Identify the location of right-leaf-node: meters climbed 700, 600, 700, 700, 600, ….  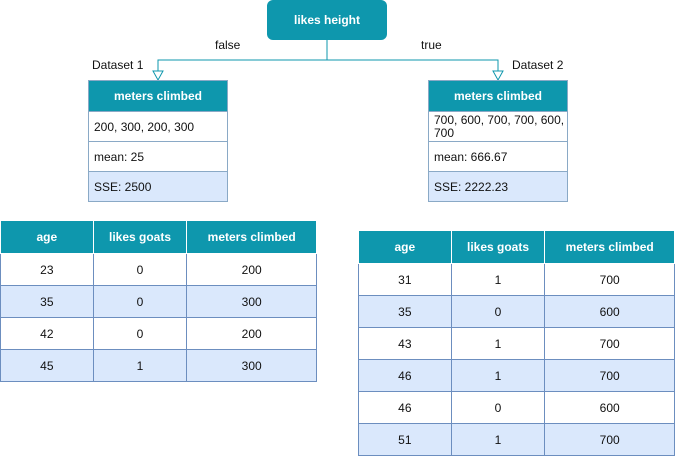
(498, 141).